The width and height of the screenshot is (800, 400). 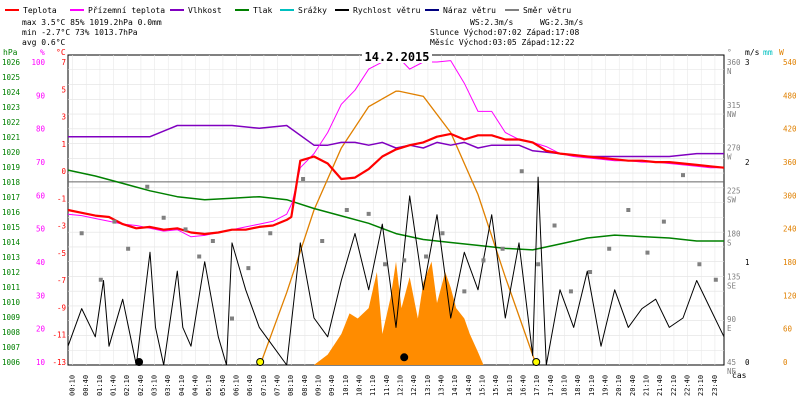 What do you see at coordinates (788, 329) in the screenshot?
I see `w-tick: 60` at bounding box center [788, 329].